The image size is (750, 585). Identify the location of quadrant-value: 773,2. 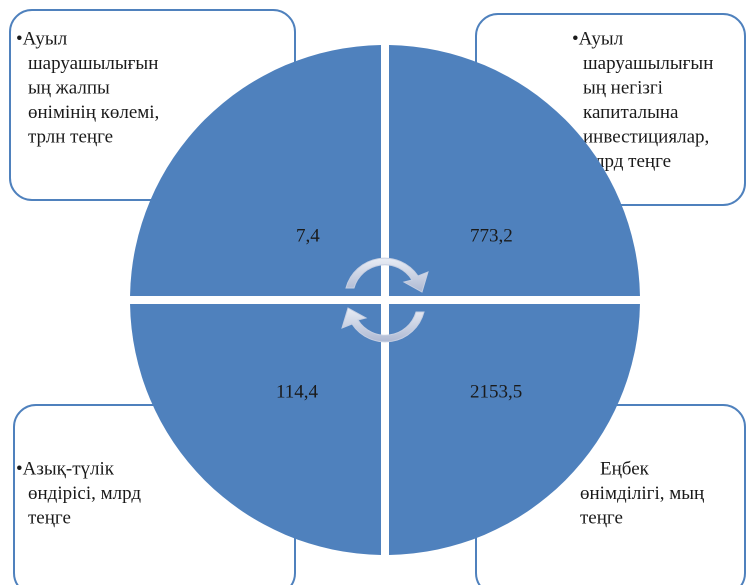
(491, 235).